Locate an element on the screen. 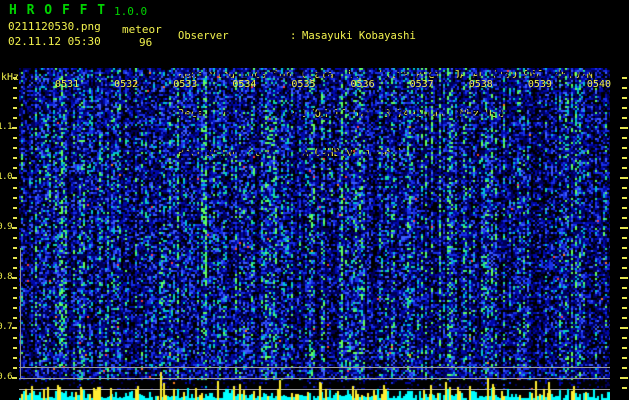 The height and width of the screenshot is (400, 629). info-row-observer: Observer : Masayuki Kobayashi is located at coordinates (388, 36).